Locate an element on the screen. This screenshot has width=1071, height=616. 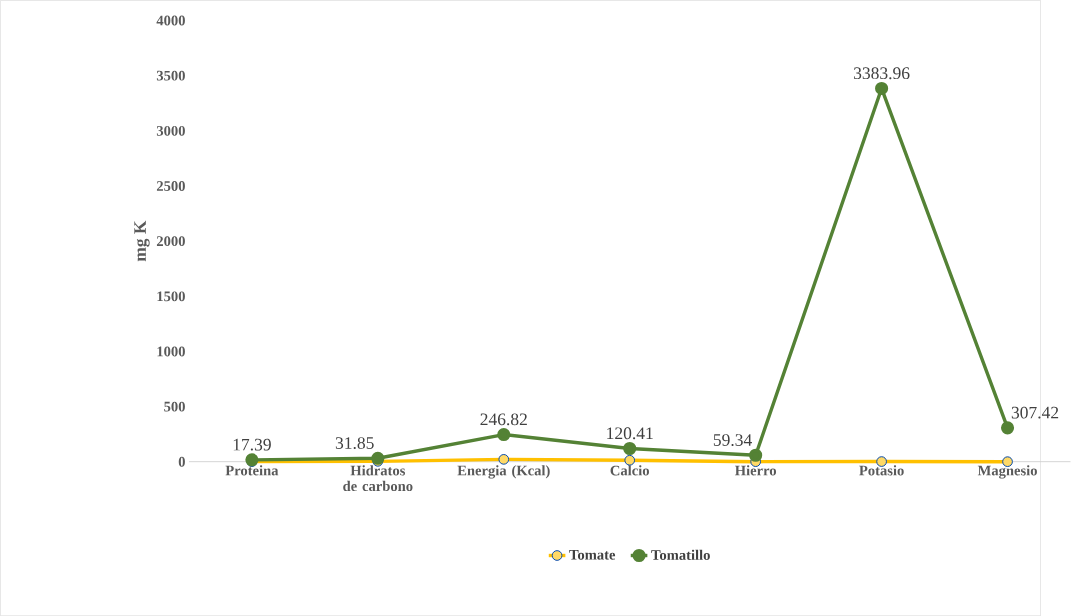
y-axis-title: mg K is located at coordinates (142, 241).